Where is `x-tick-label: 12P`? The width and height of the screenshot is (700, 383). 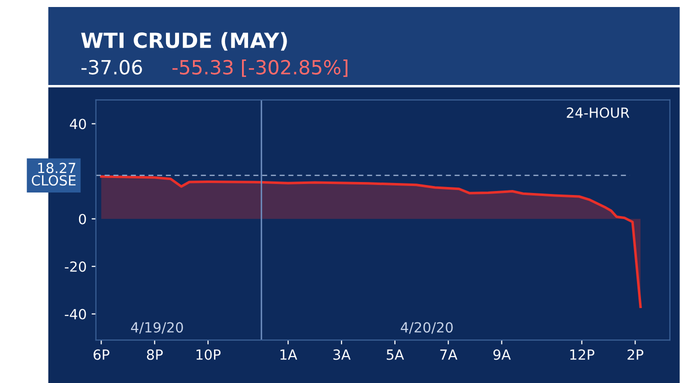 x-tick-label: 12P is located at coordinates (582, 354).